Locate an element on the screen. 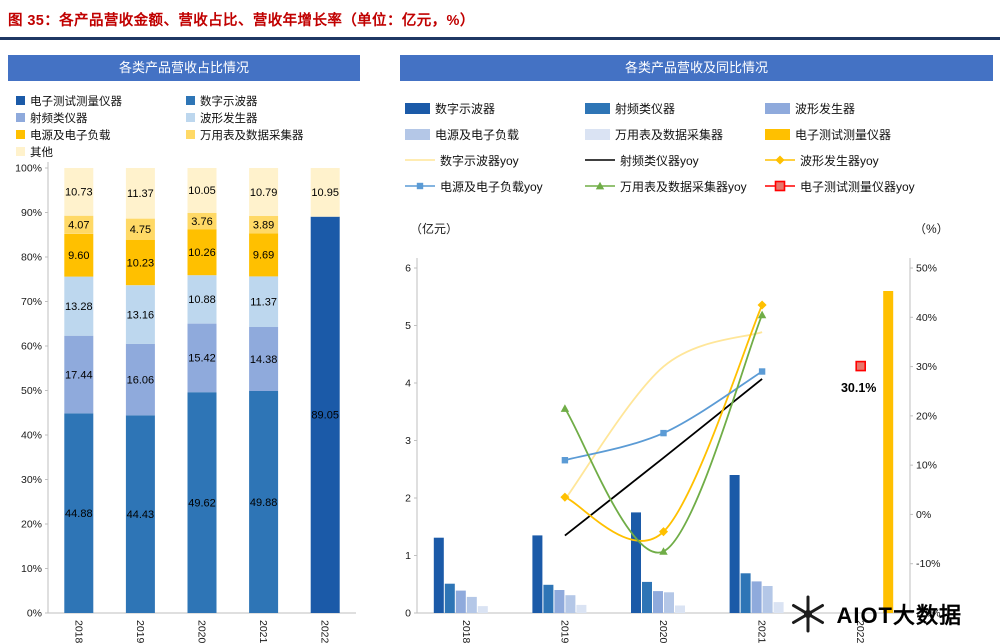  left-axis-unit: （亿元） is located at coordinates (434, 228).